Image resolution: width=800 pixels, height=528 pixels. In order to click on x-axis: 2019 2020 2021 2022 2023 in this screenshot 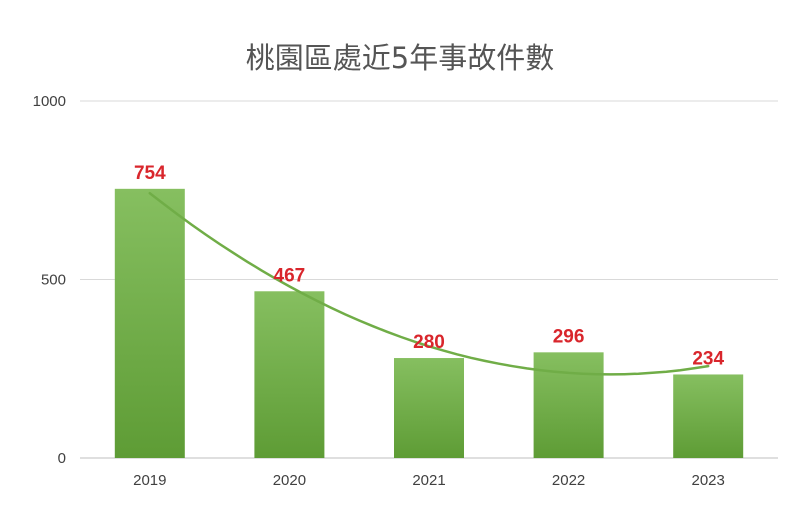, I will do `click(429, 480)`.